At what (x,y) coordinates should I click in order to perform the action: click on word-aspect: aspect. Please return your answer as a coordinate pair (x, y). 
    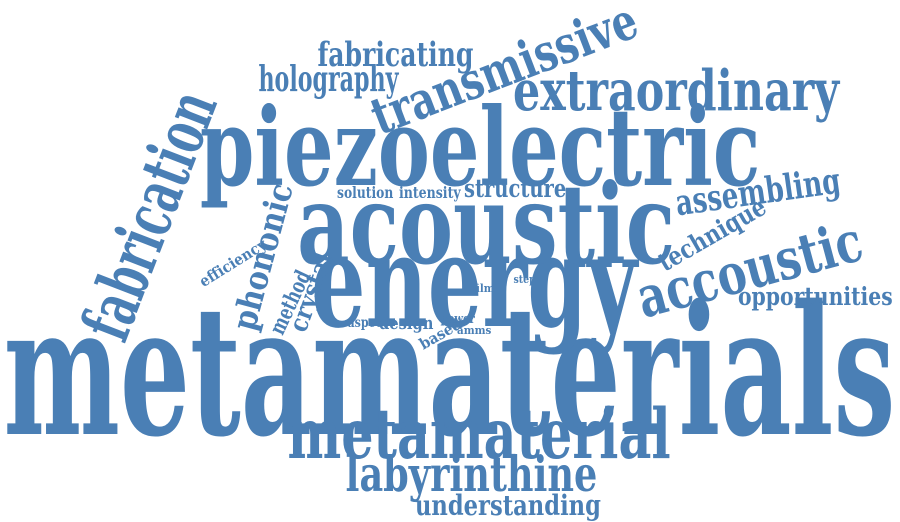
    Looking at the image, I should click on (367, 323).